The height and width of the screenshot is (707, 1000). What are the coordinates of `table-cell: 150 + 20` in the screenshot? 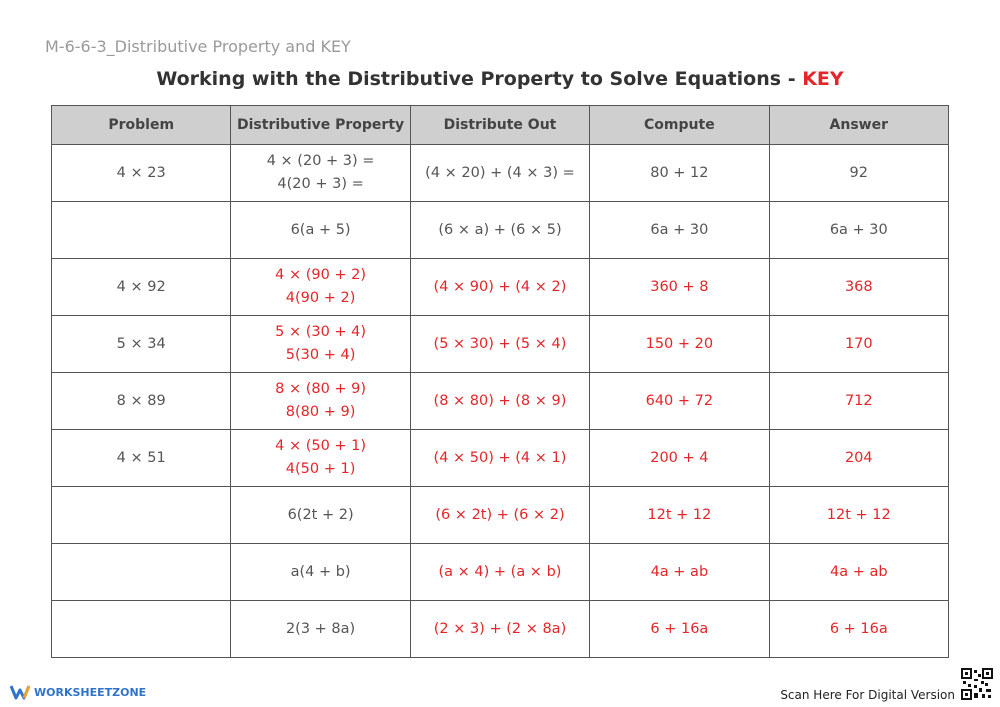 It's located at (679, 344).